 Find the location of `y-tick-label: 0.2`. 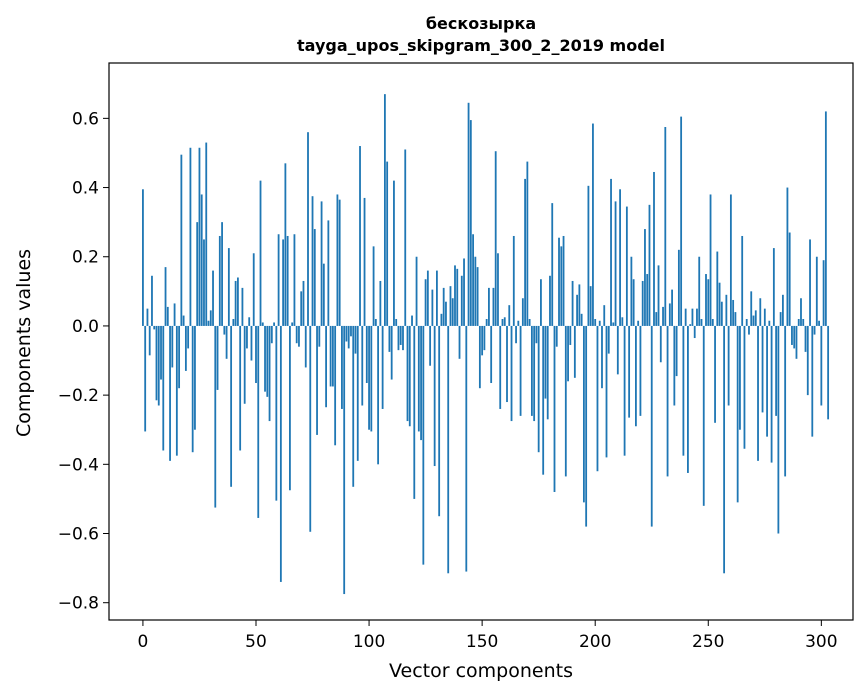

y-tick-label: 0.2 is located at coordinates (85, 258).